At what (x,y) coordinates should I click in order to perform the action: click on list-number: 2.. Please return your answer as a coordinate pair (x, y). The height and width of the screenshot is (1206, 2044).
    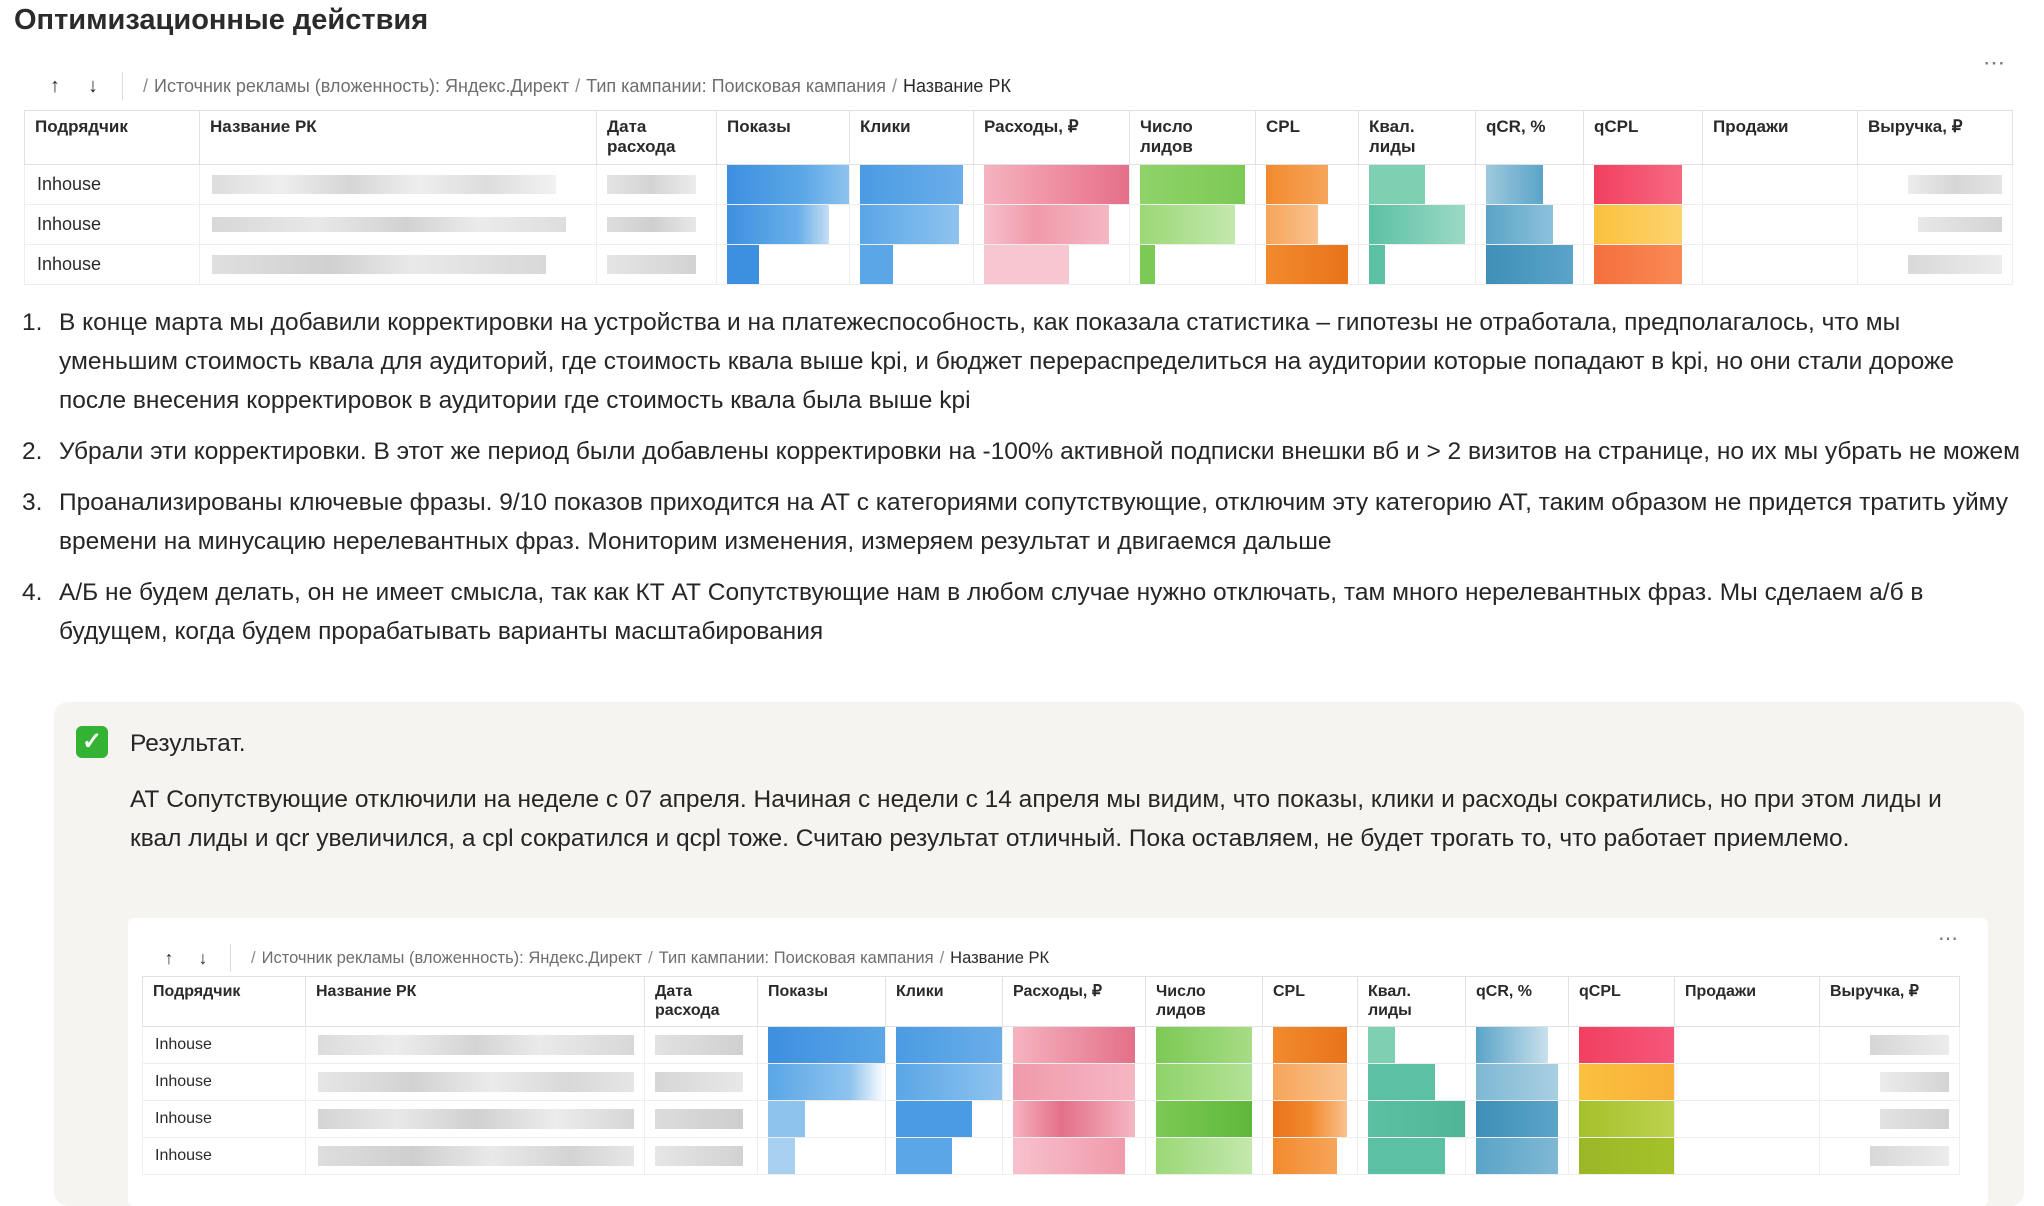
    Looking at the image, I should click on (32, 451).